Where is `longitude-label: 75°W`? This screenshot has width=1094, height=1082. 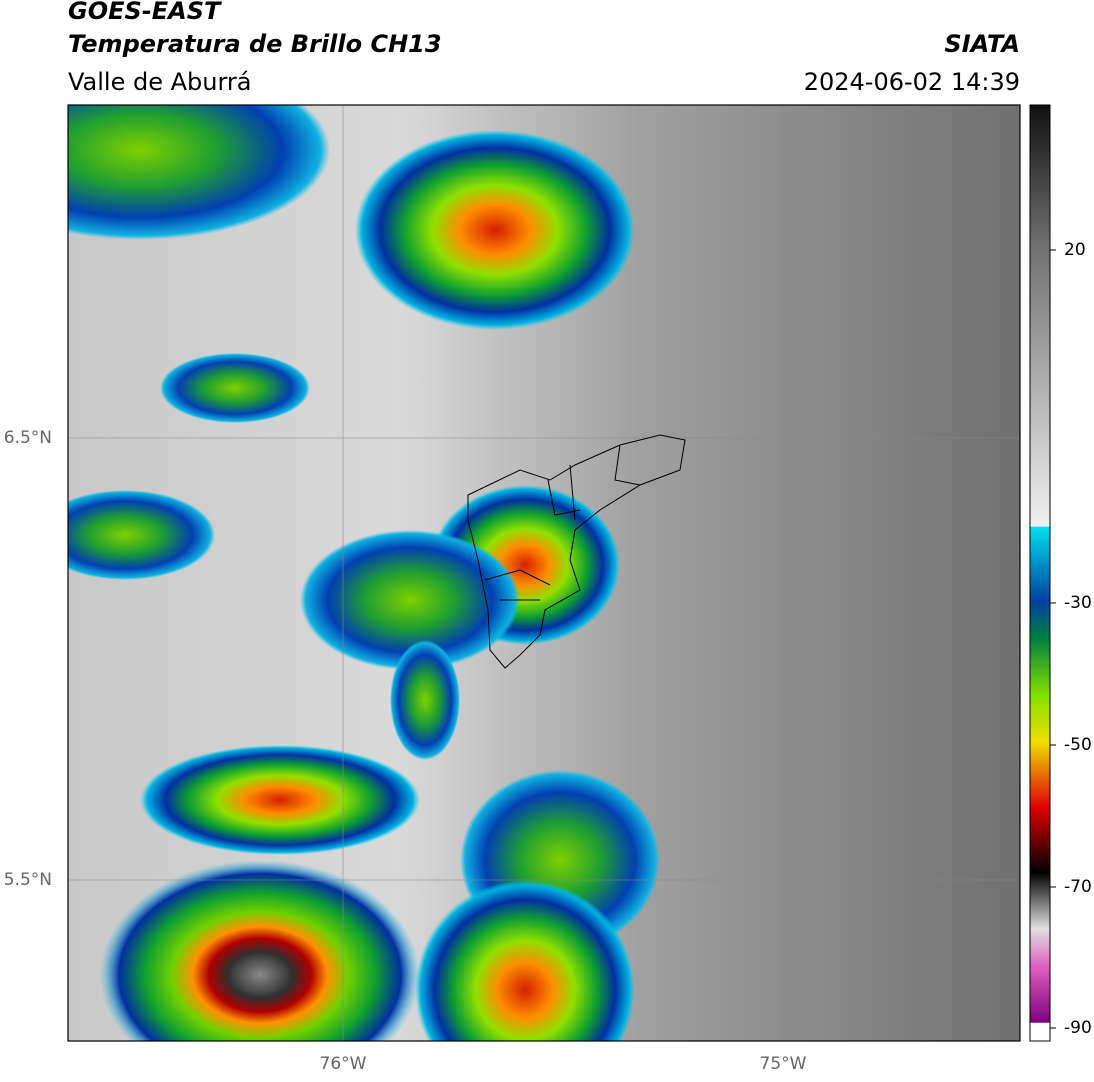 longitude-label: 75°W is located at coordinates (783, 1064).